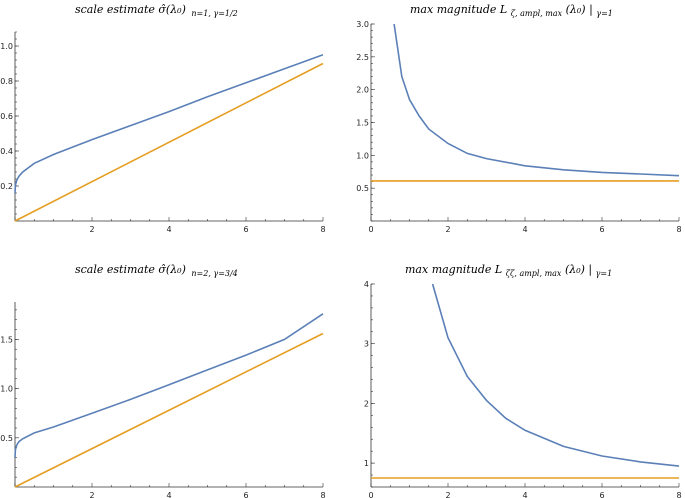  What do you see at coordinates (214, 13) in the screenshot?
I see `panel1-title-subscript: n=1, γ=1/2` at bounding box center [214, 13].